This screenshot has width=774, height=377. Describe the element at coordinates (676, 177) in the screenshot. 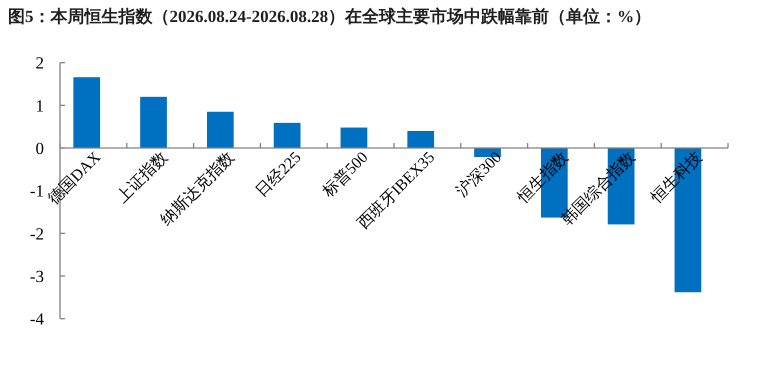

I see `x-tick-label: 恒生科技` at that location.